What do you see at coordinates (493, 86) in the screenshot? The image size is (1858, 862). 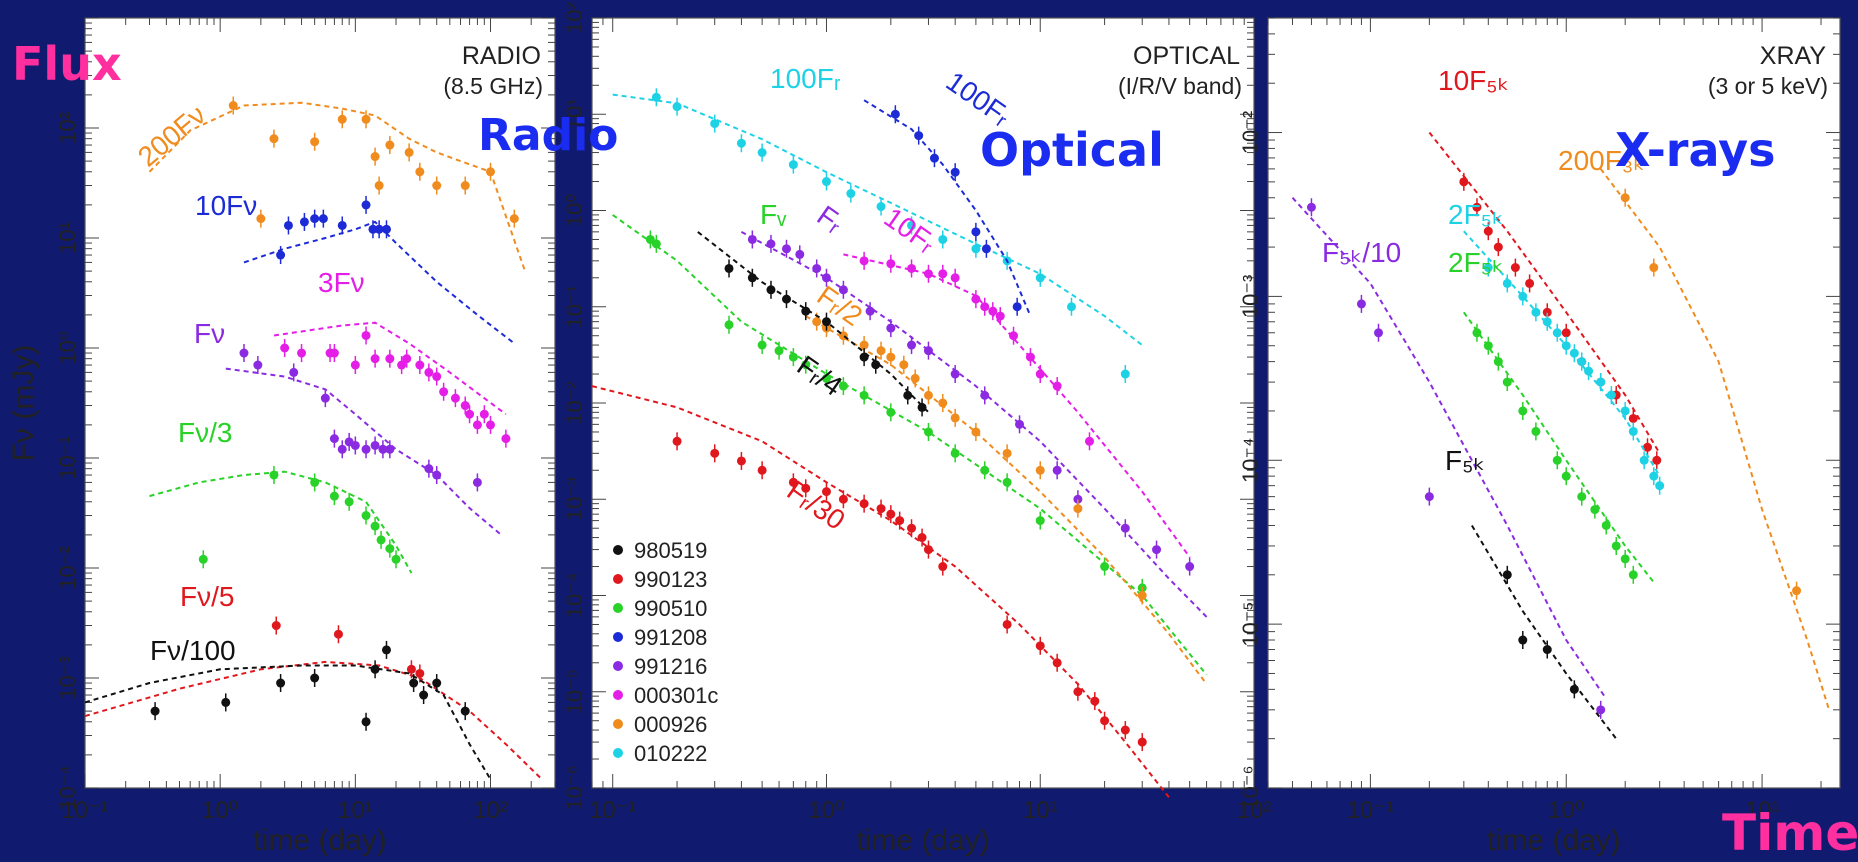 I see `panel-subtitle: (8.5 GHz)` at bounding box center [493, 86].